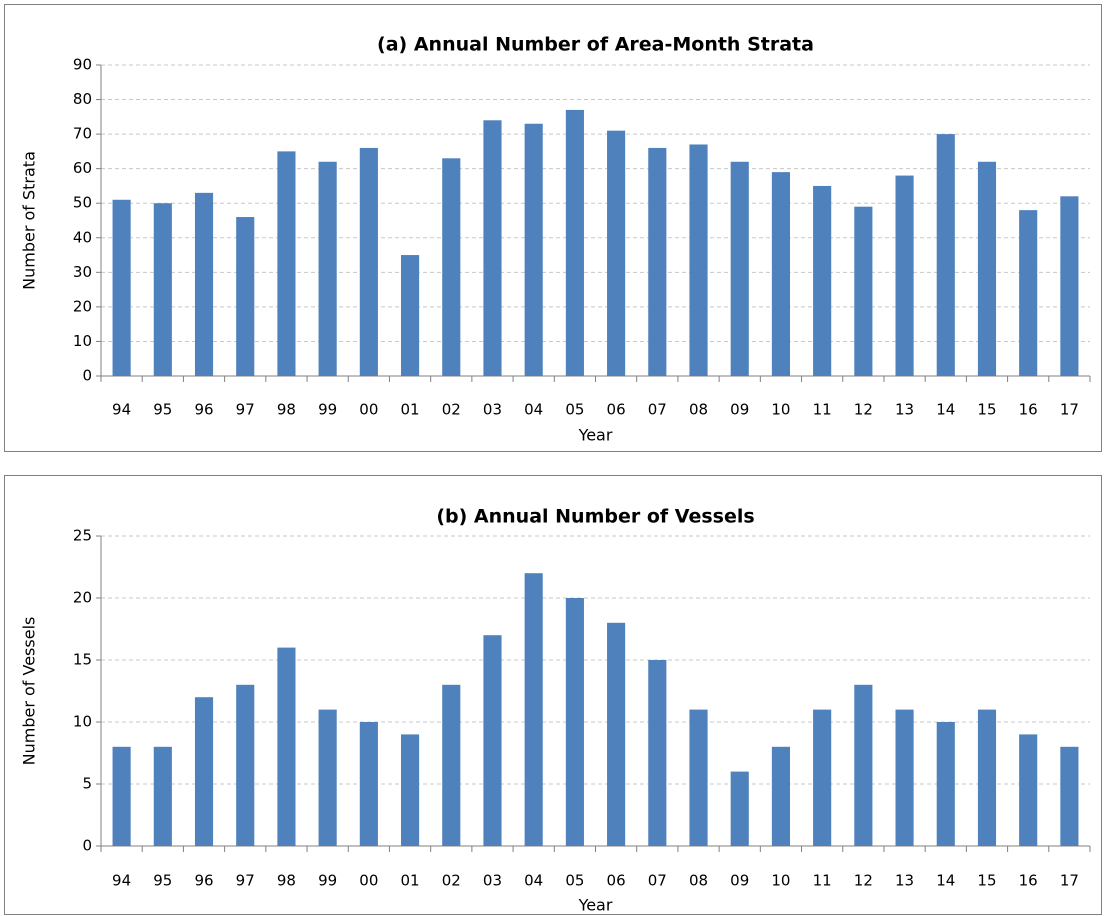  What do you see at coordinates (82, 237) in the screenshot?
I see `y-tick-label: 40` at bounding box center [82, 237].